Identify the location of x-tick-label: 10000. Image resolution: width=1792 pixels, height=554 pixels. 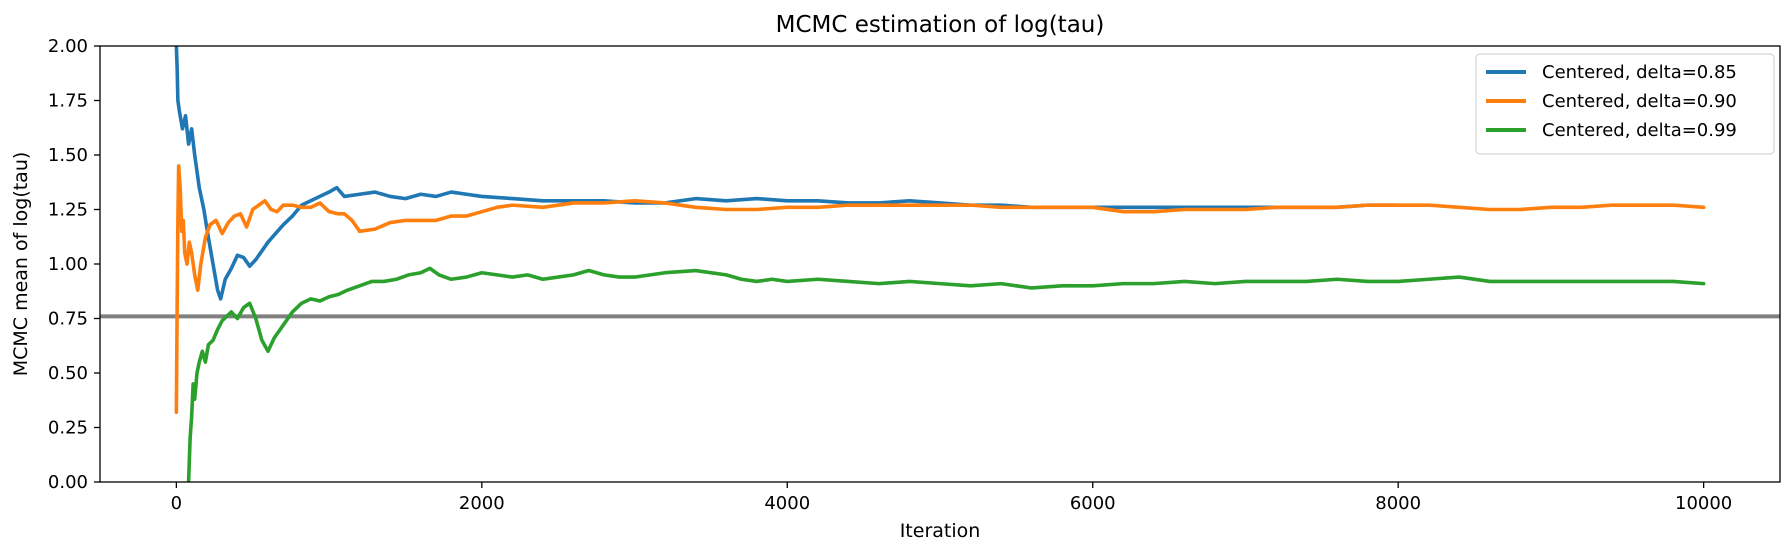
(1703, 503).